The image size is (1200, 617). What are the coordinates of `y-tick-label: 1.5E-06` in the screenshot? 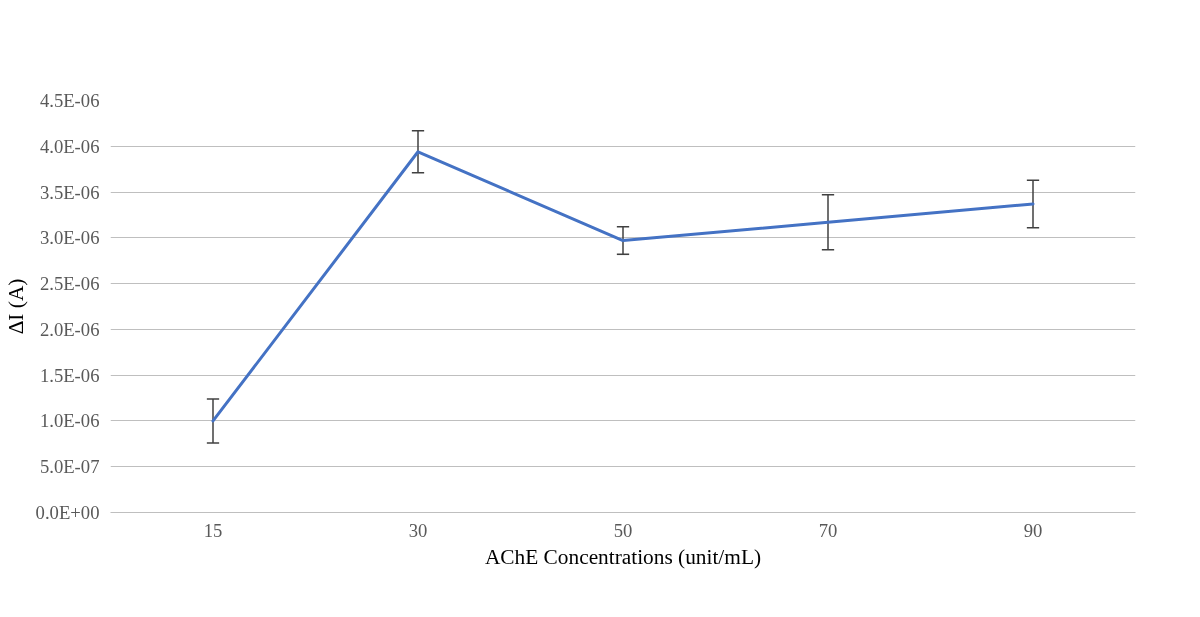 It's located at (69, 375).